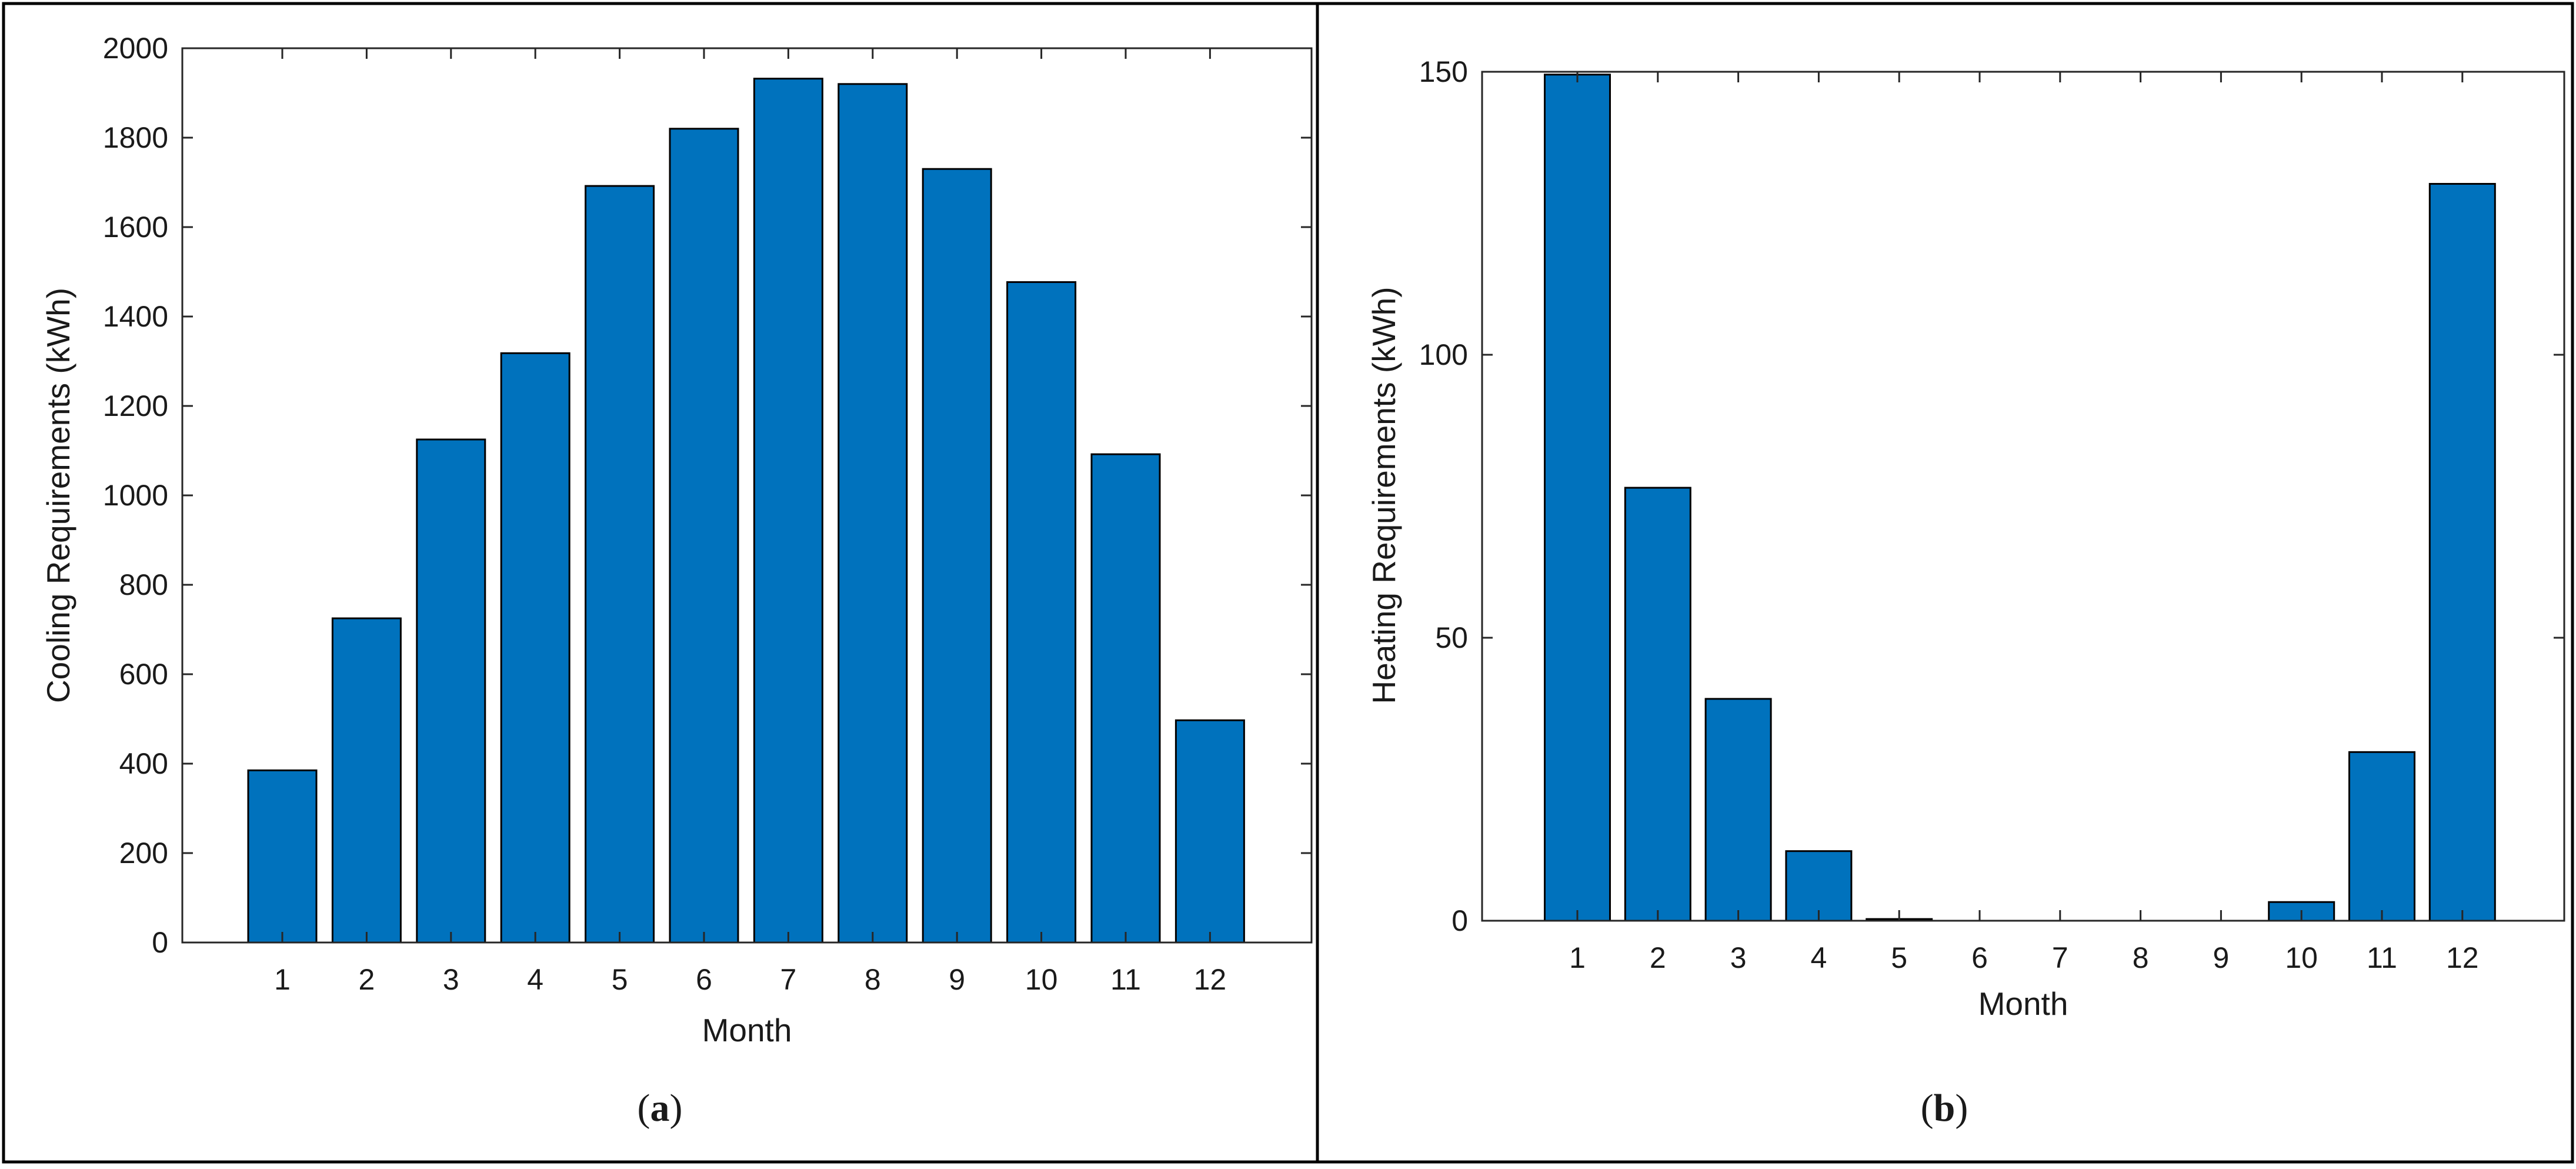 This screenshot has width=2576, height=1169. I want to click on cooling-y-tick-label: 600, so click(143, 674).